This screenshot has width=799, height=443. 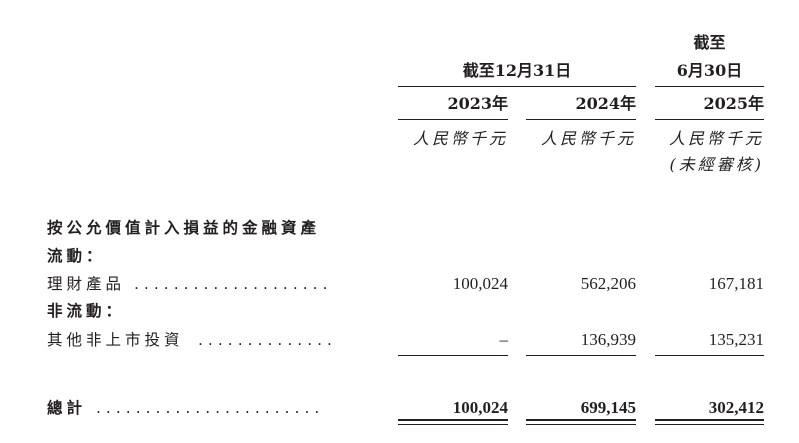 I want to click on total-label: 總計, so click(x=67, y=408).